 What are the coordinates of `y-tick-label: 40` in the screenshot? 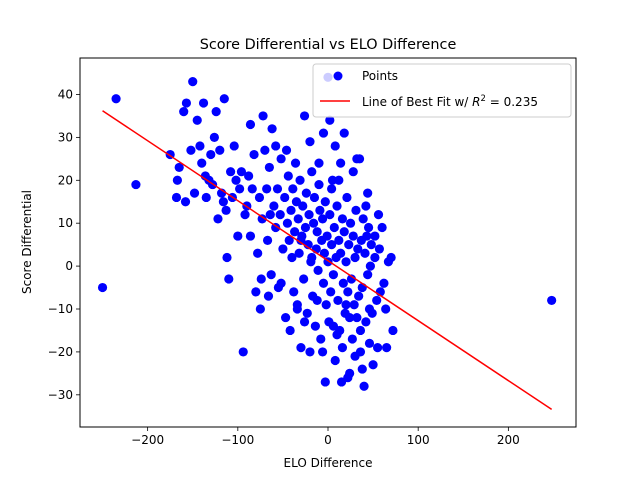 It's located at (65, 94).